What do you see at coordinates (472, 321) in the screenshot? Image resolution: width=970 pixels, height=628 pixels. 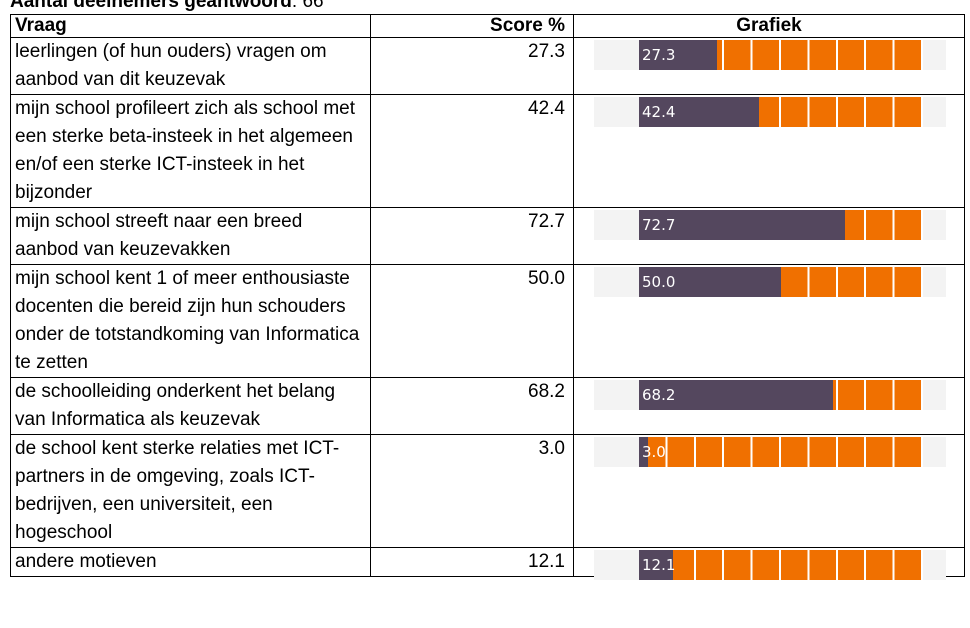 I see `score: 50.0` at bounding box center [472, 321].